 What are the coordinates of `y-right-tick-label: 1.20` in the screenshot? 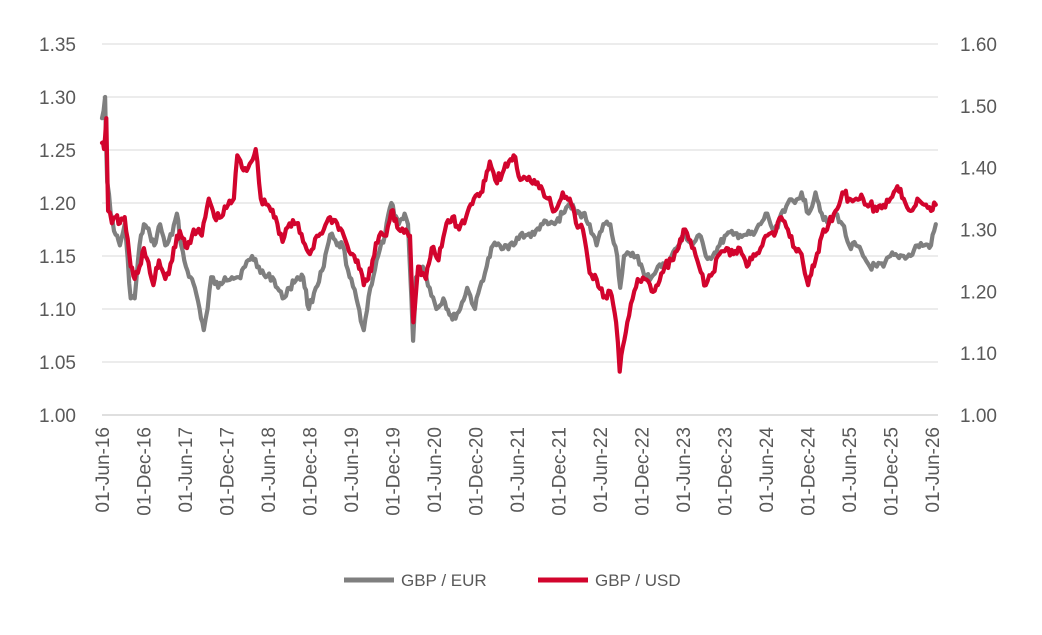 It's located at (978, 292).